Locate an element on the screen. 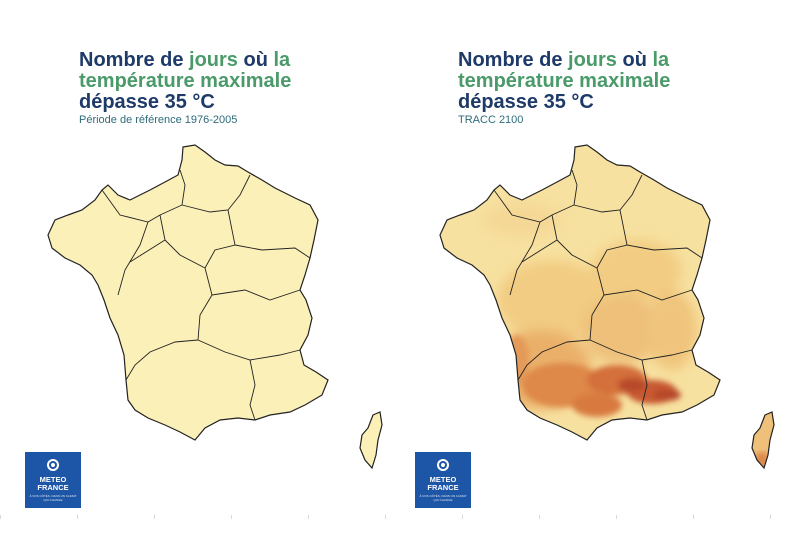 The height and width of the screenshot is (550, 800). bottom-tick-marks is located at coordinates (400, 517).